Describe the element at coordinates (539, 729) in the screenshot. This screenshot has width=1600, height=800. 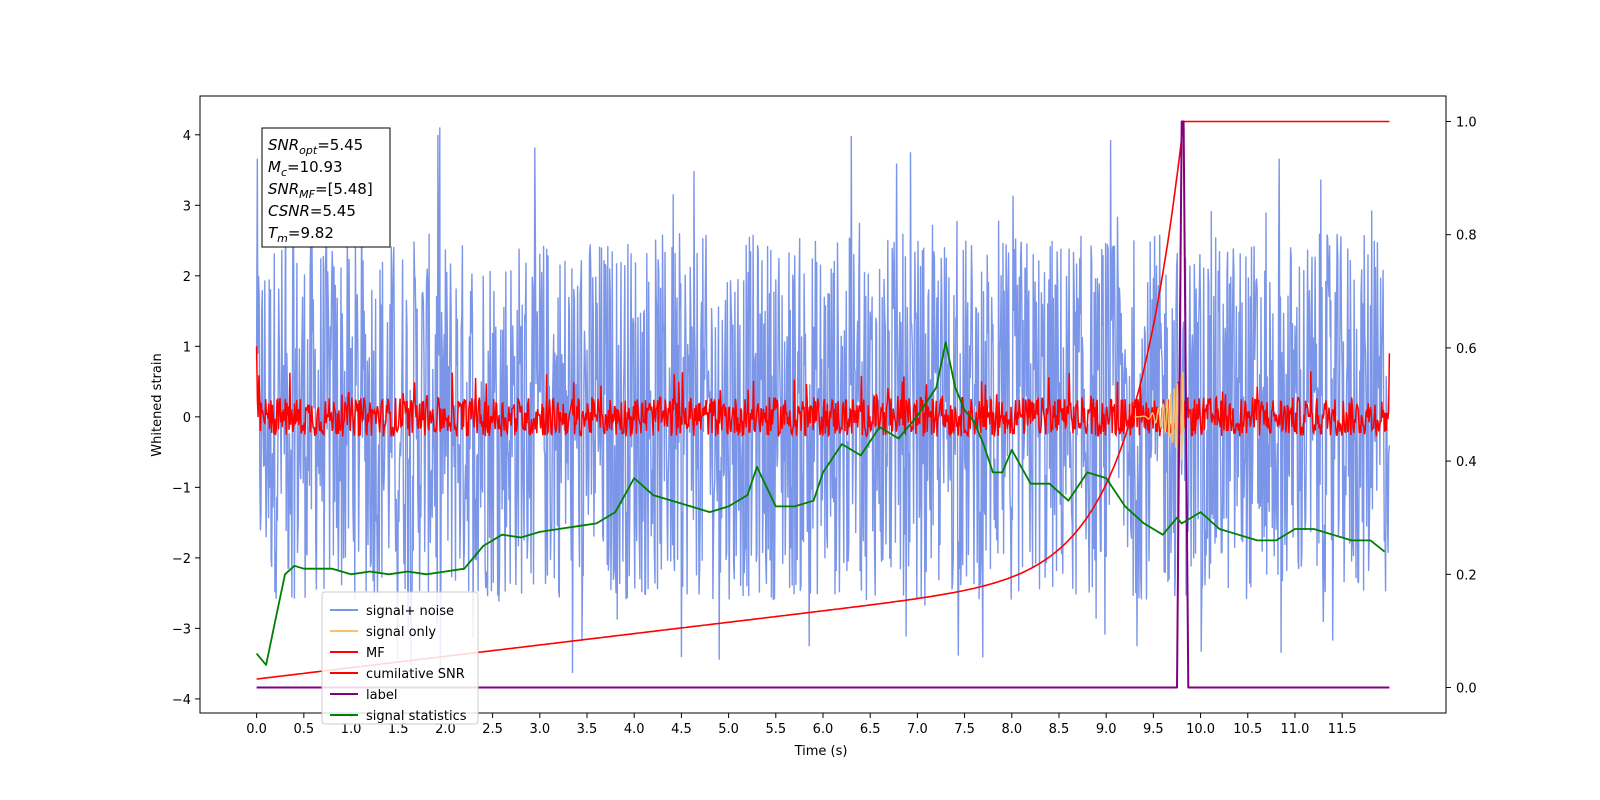
I see `x-tick-label: 3.0` at that location.